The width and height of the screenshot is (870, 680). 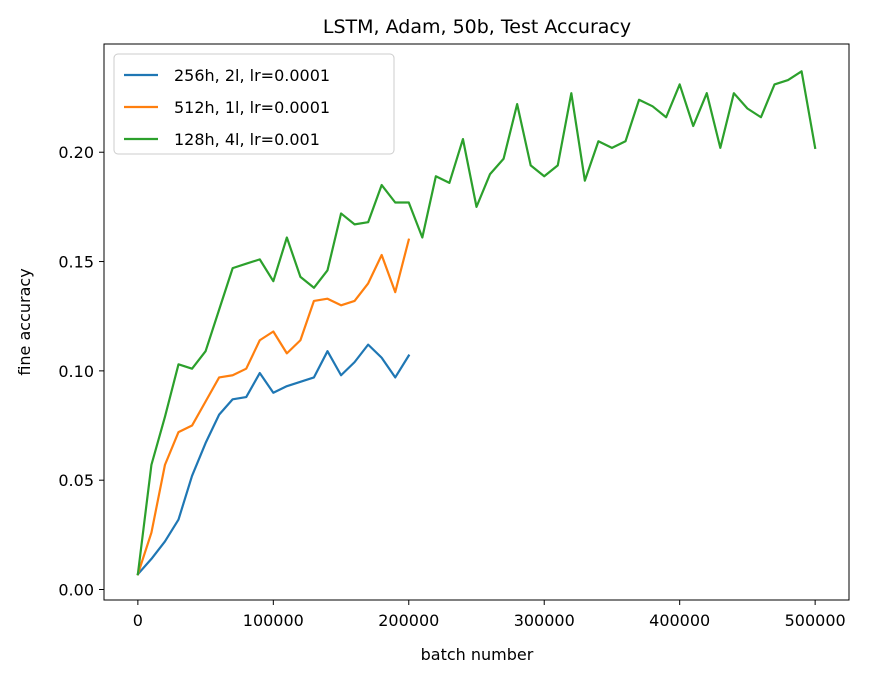 I want to click on x-tick-label: 300000, so click(x=544, y=620).